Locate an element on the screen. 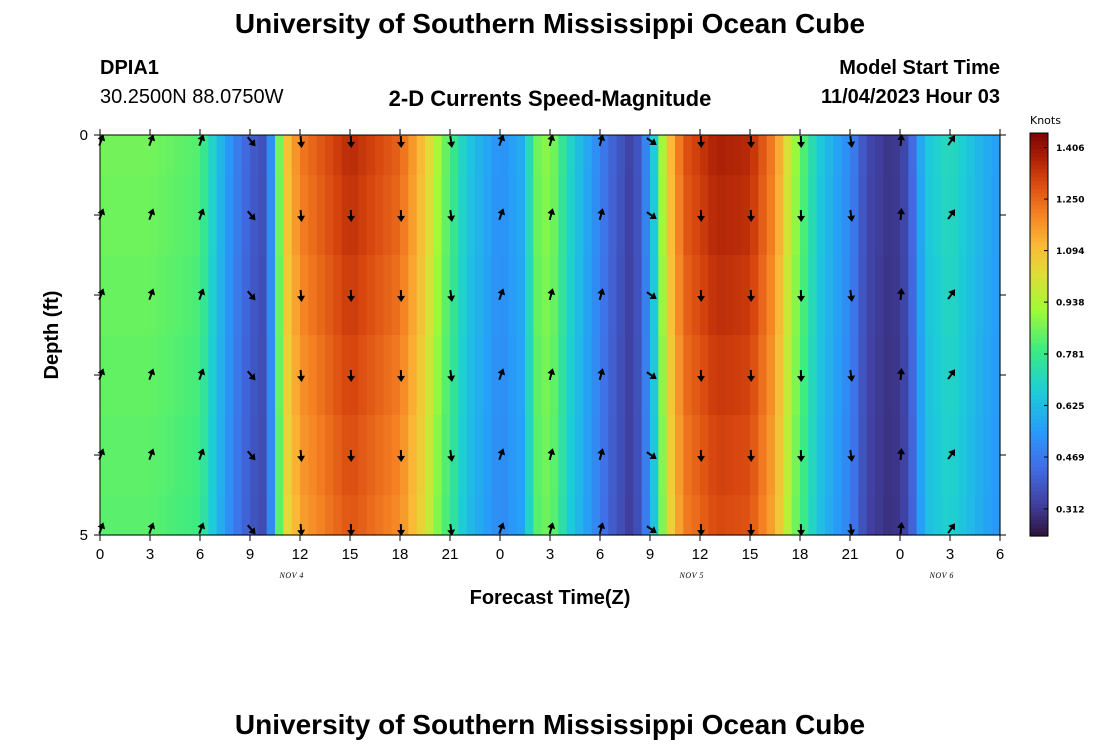 This screenshot has height=750, width=1100. x-tick-label: 0 is located at coordinates (500, 554).